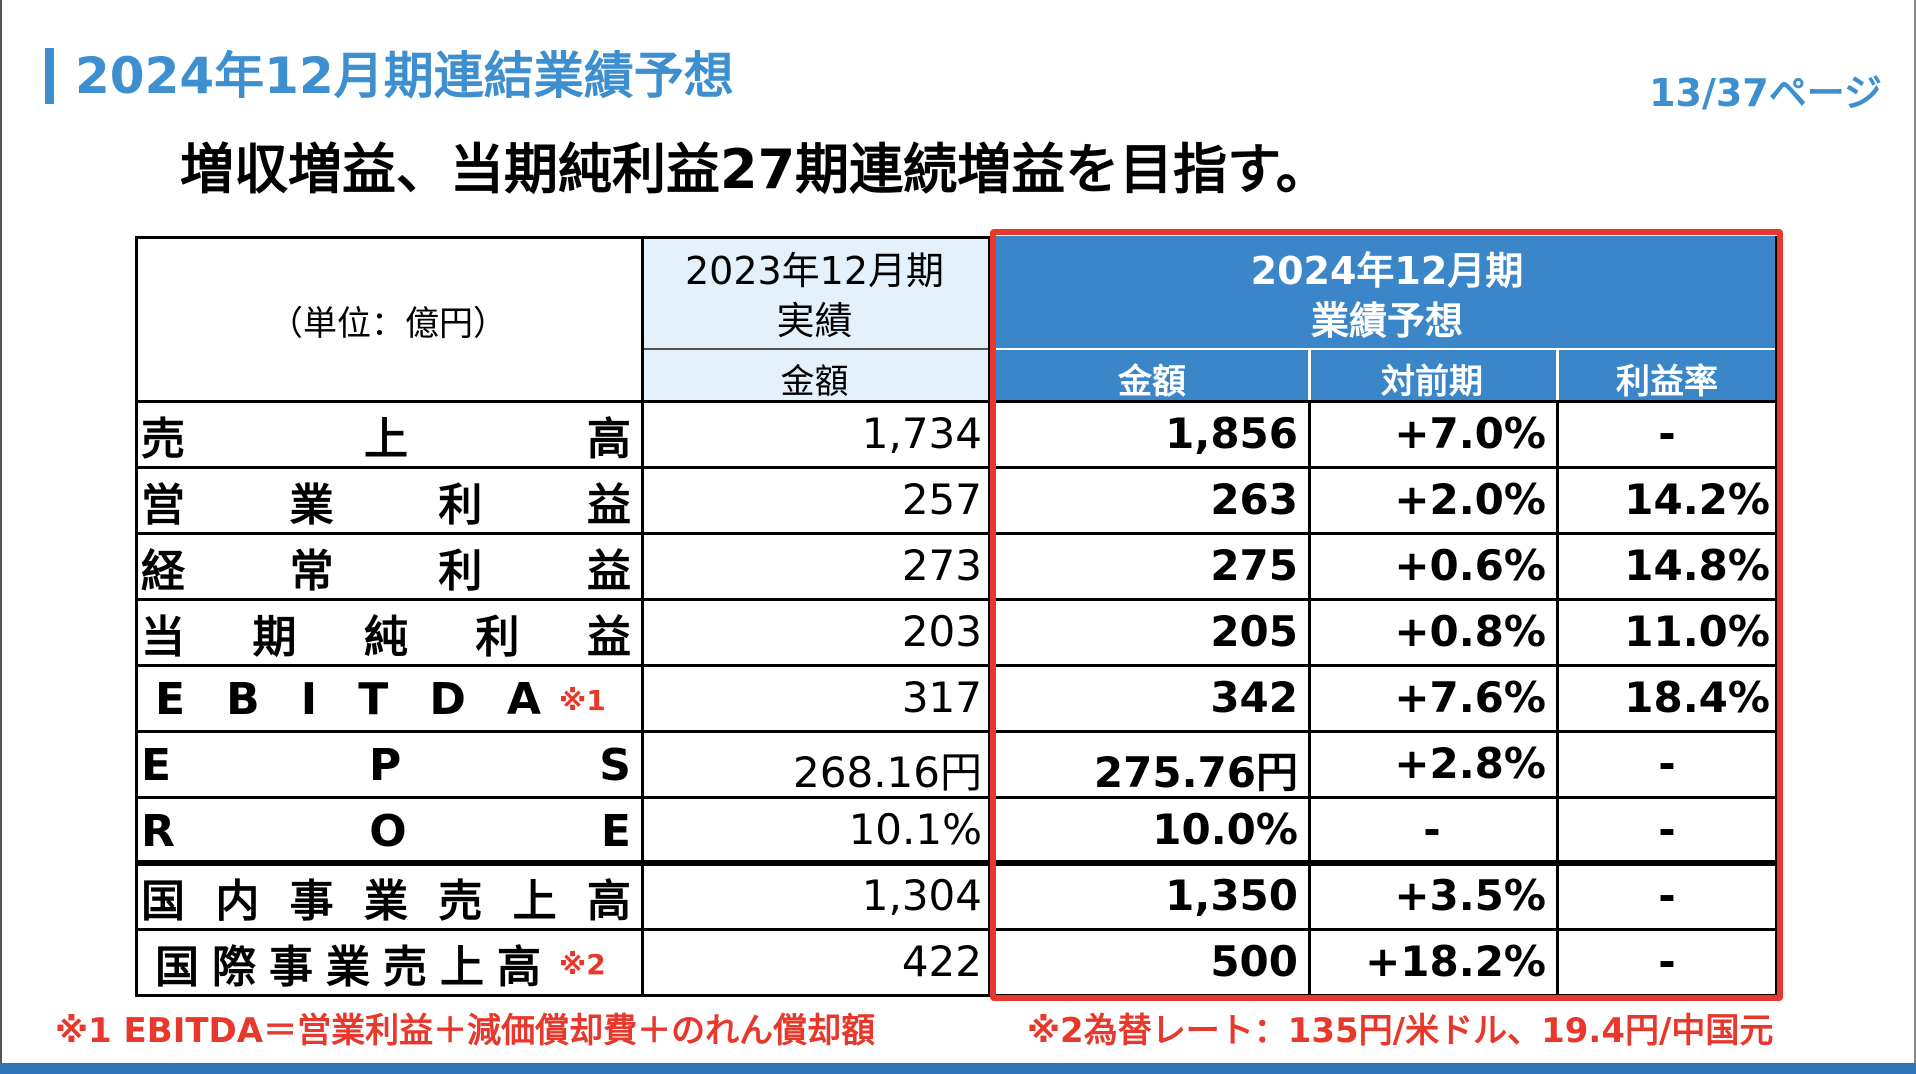  Describe the element at coordinates (1667, 382) in the screenshot. I see `header-margin: 利益率` at that location.